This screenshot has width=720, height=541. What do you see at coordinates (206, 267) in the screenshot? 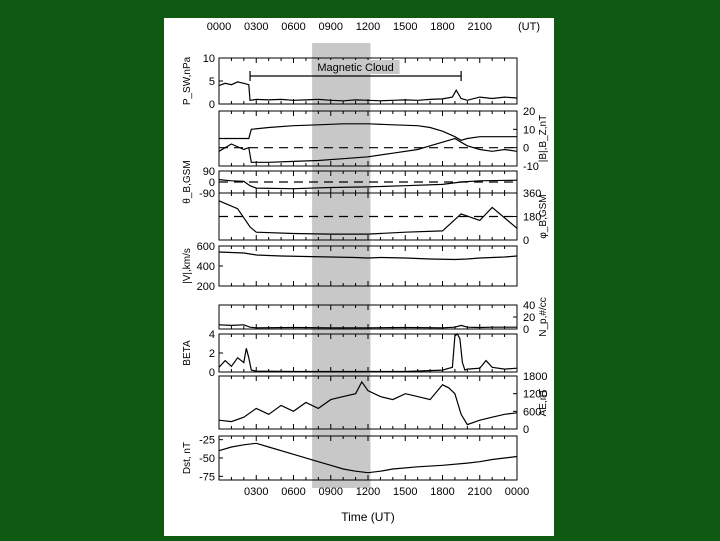
I see `y-tick-label: 400` at bounding box center [206, 267].